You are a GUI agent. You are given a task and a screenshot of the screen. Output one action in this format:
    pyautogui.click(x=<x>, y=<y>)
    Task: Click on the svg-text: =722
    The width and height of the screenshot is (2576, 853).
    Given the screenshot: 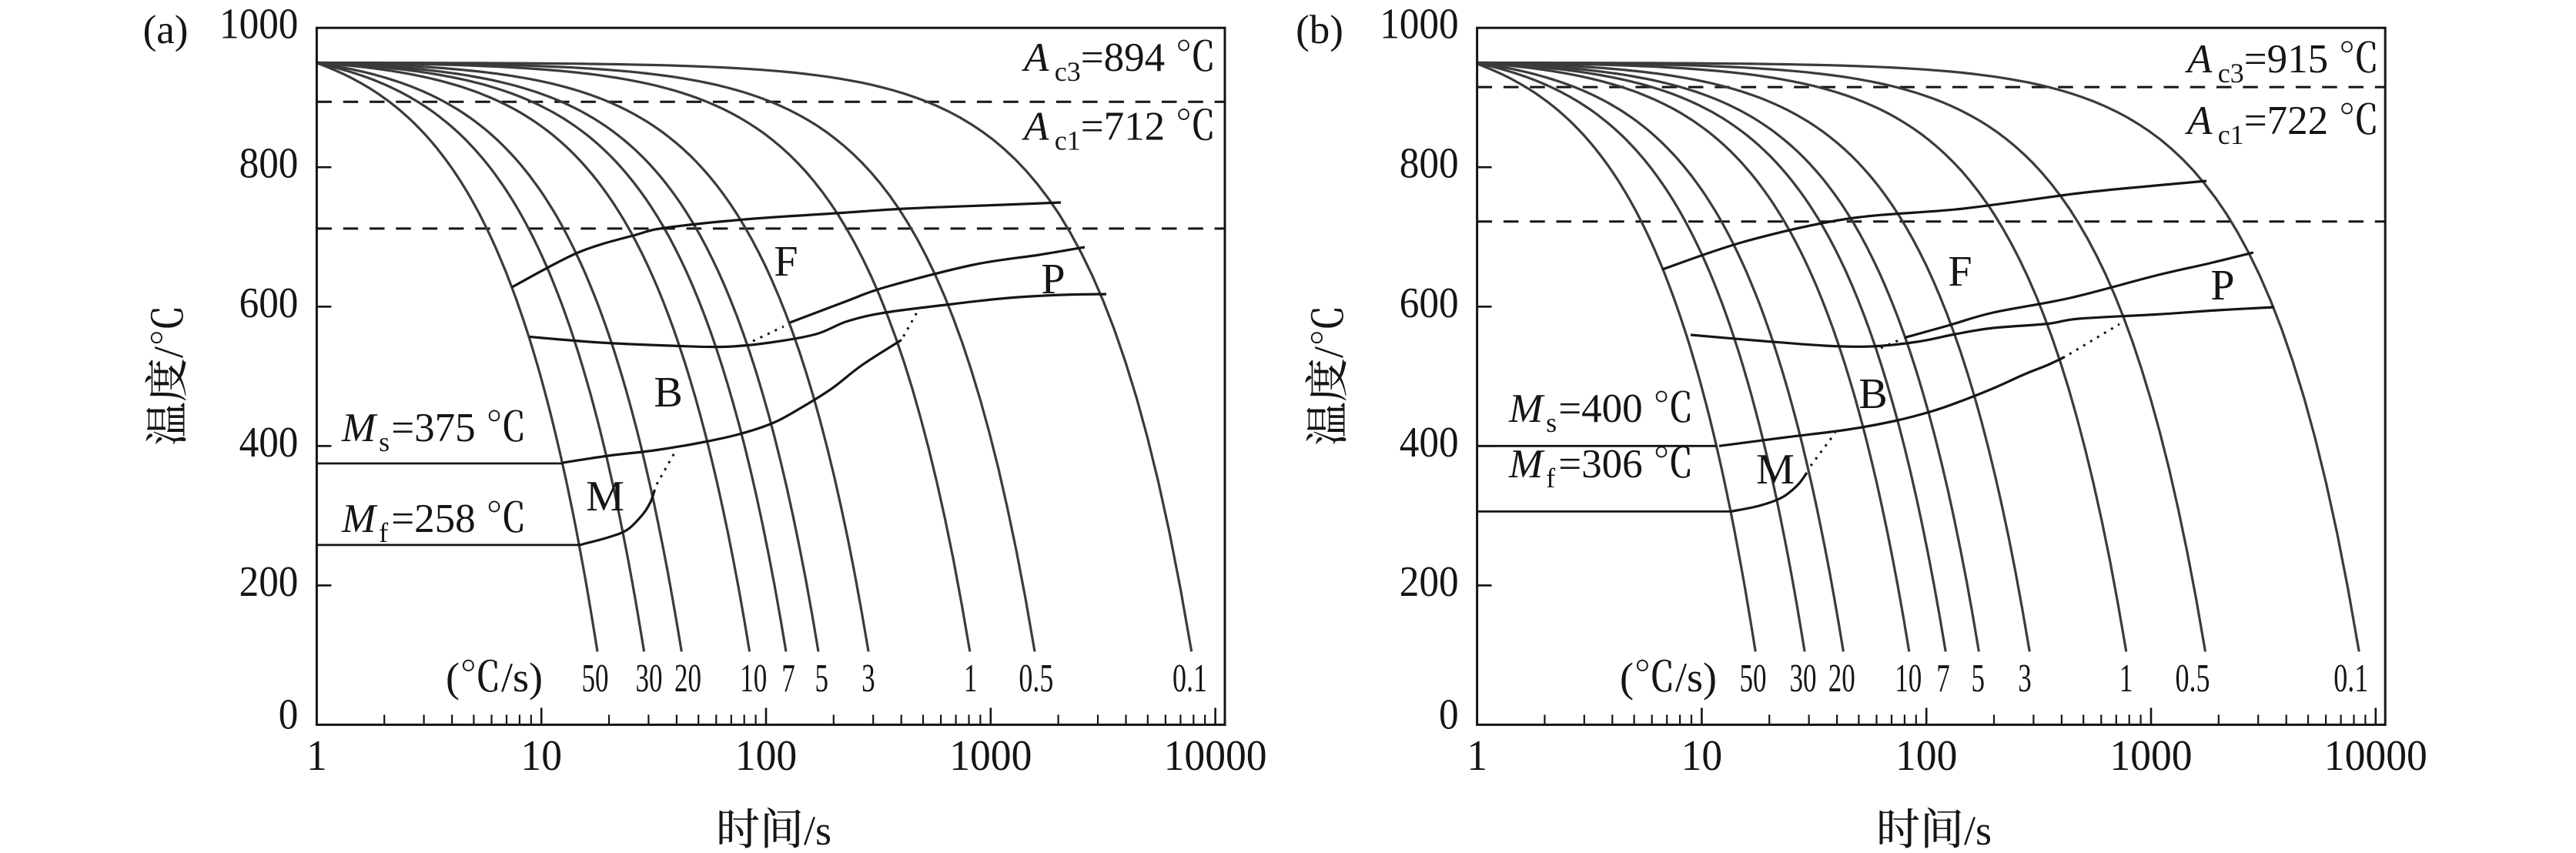 What is the action you would take?
    pyautogui.click(x=2291, y=121)
    